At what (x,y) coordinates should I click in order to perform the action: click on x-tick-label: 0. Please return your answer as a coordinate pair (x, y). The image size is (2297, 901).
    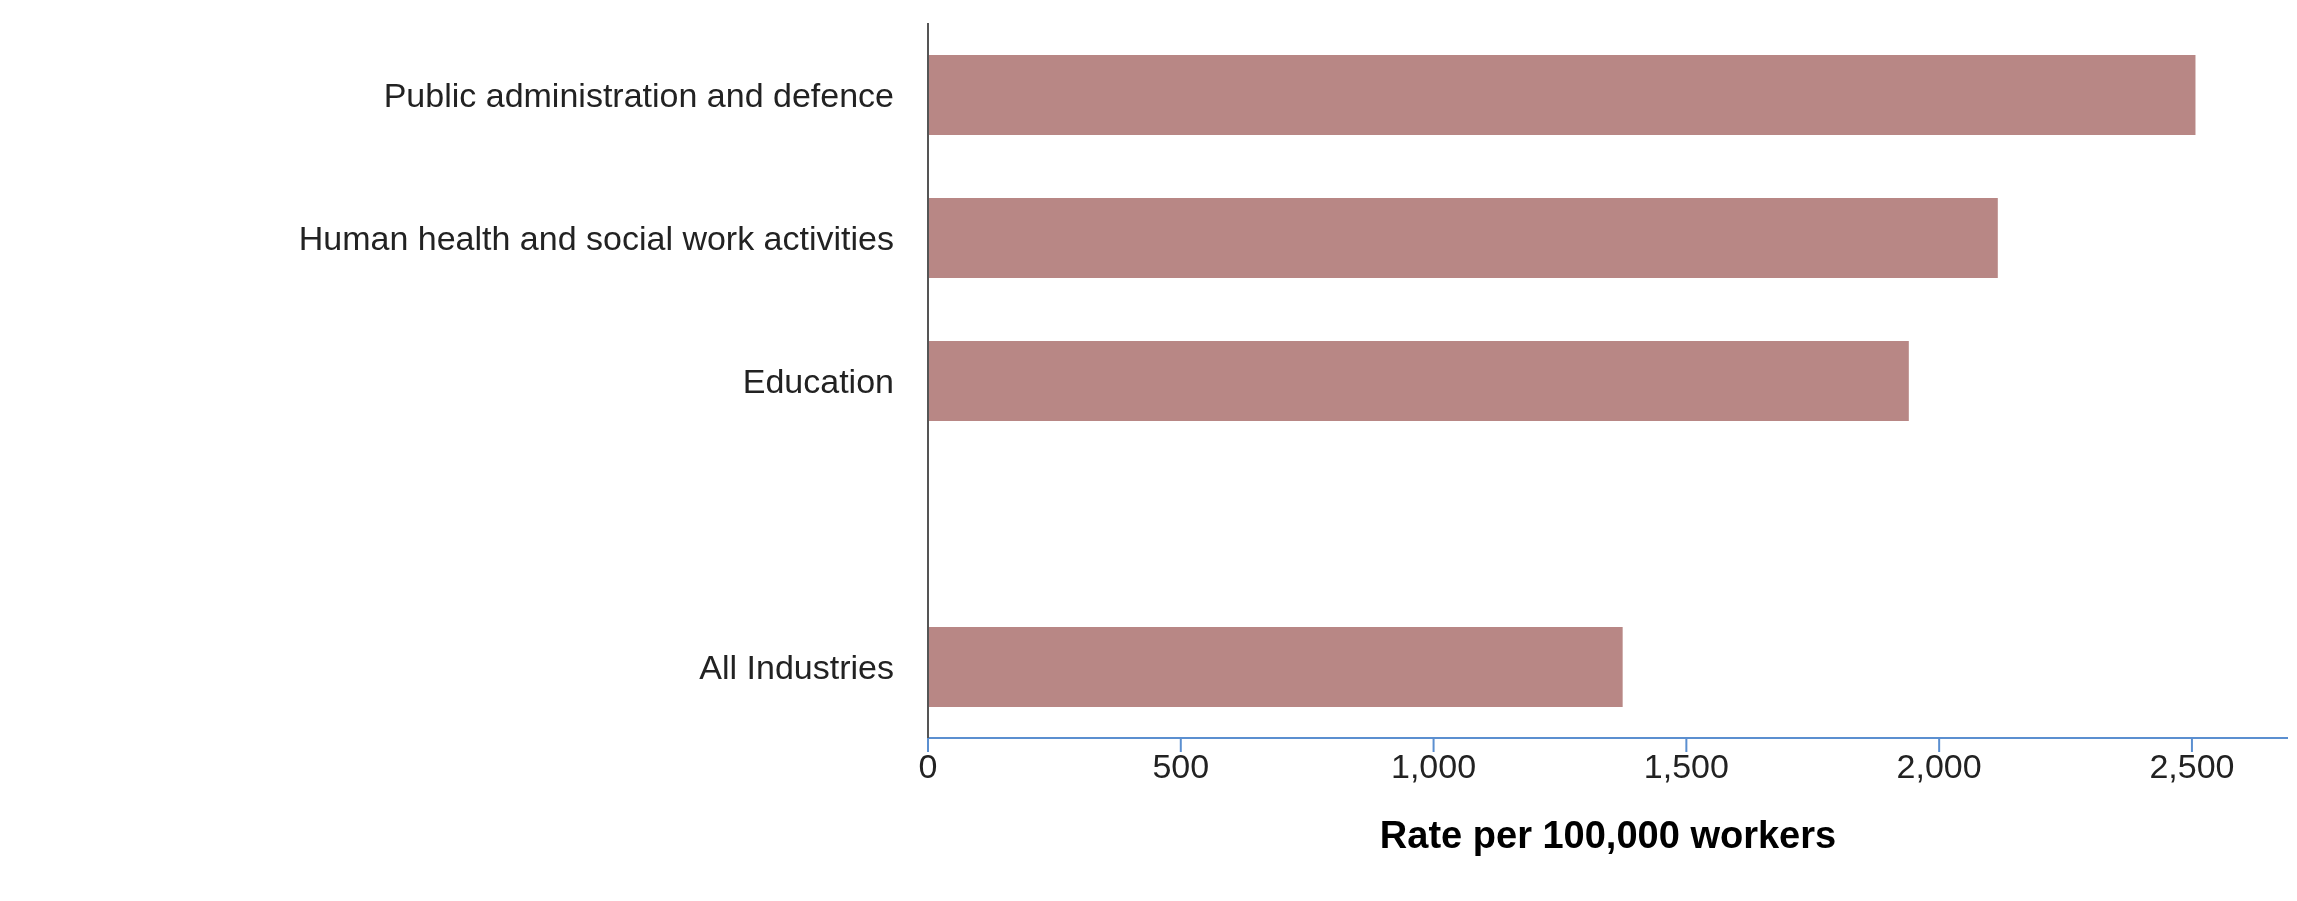
    Looking at the image, I should click on (928, 766).